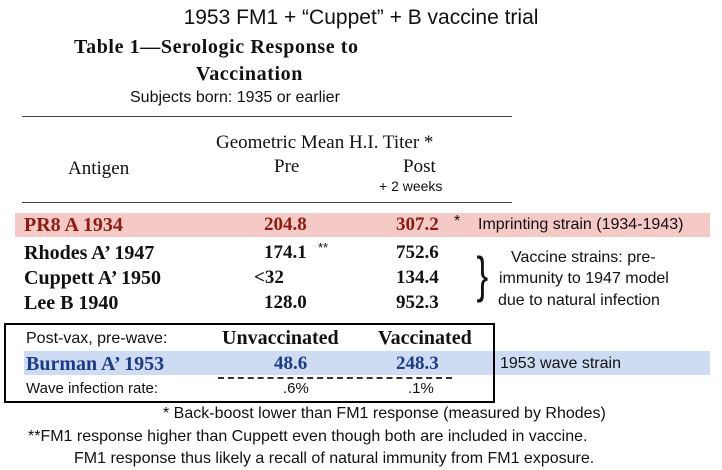  Describe the element at coordinates (584, 278) in the screenshot. I see `vaccine-note-line2: immunity to 1947 model` at that location.